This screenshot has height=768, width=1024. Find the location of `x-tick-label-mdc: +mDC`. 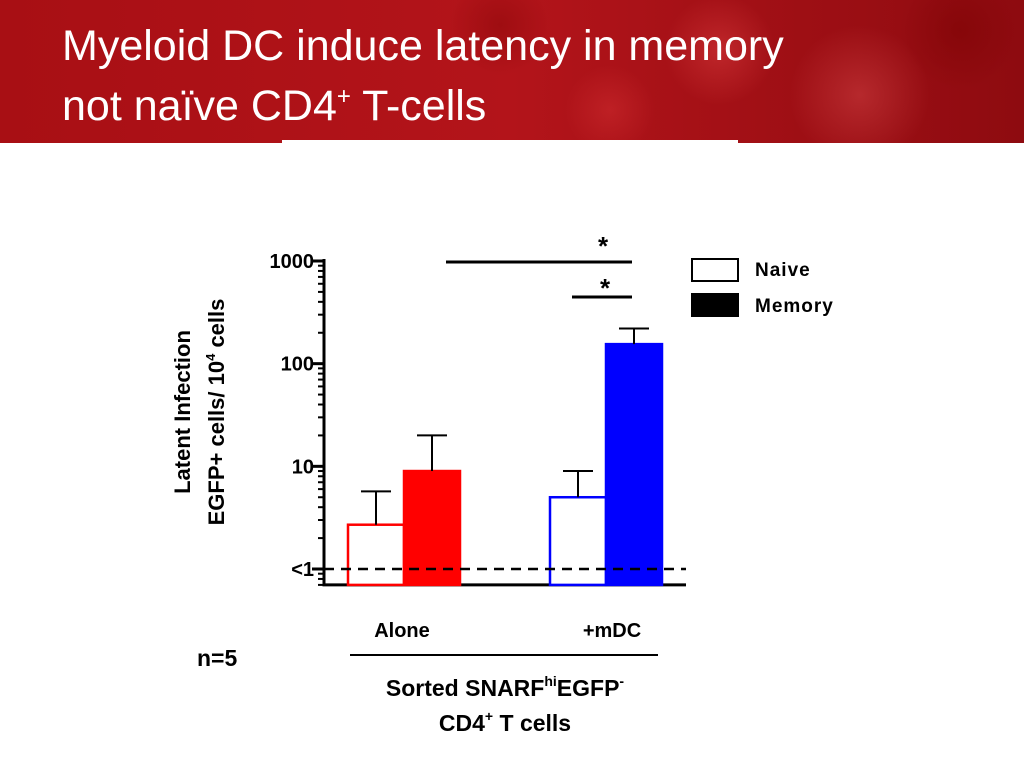

x-tick-label-mdc: +mDC is located at coordinates (612, 631).